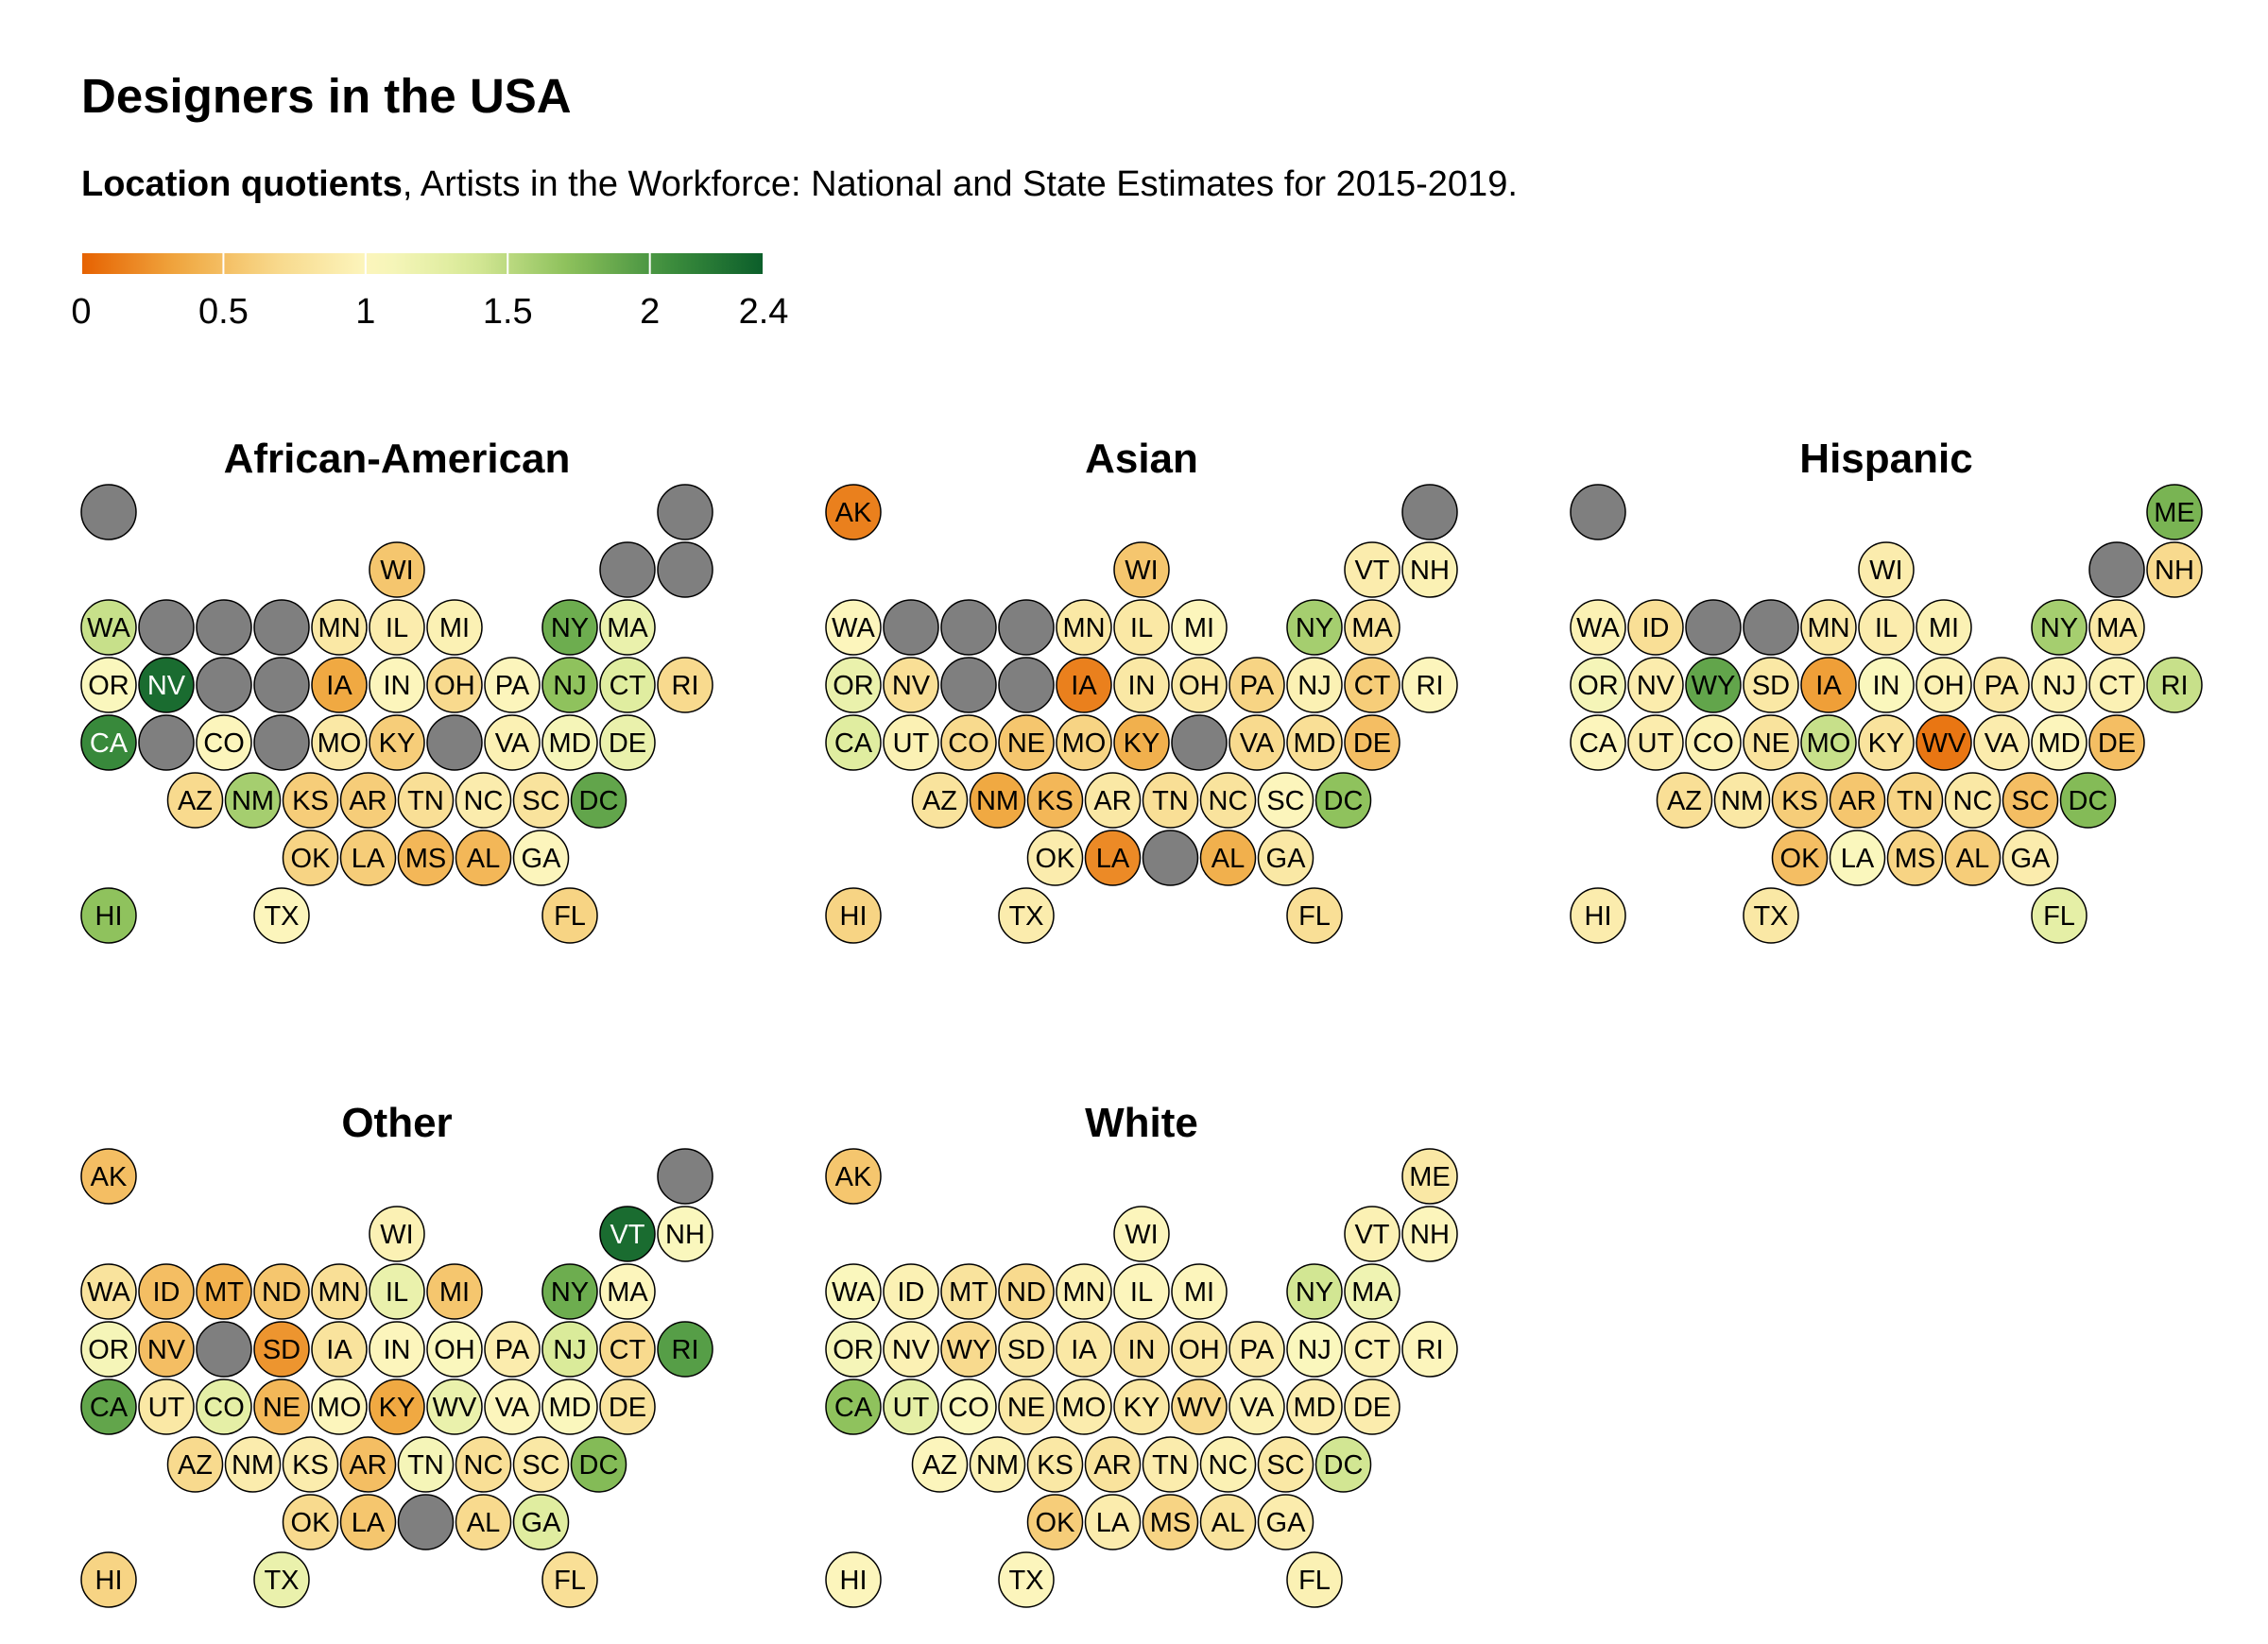  Describe the element at coordinates (1429, 1349) in the screenshot. I see `state-tile-ri: RI` at that location.